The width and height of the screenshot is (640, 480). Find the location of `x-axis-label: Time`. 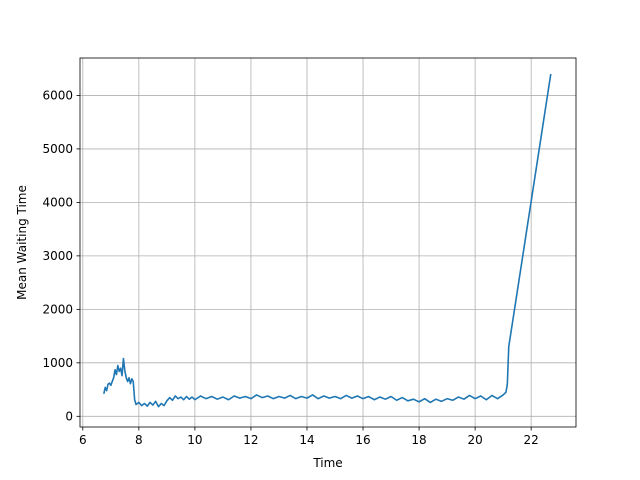

x-axis-label: Time is located at coordinates (327, 463).